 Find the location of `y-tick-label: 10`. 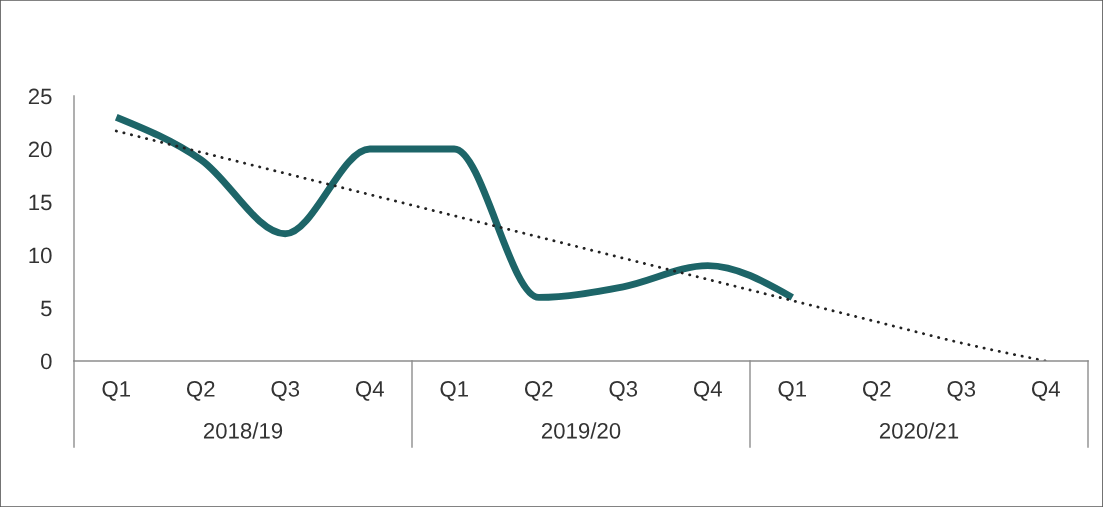

y-tick-label: 10 is located at coordinates (40, 255).